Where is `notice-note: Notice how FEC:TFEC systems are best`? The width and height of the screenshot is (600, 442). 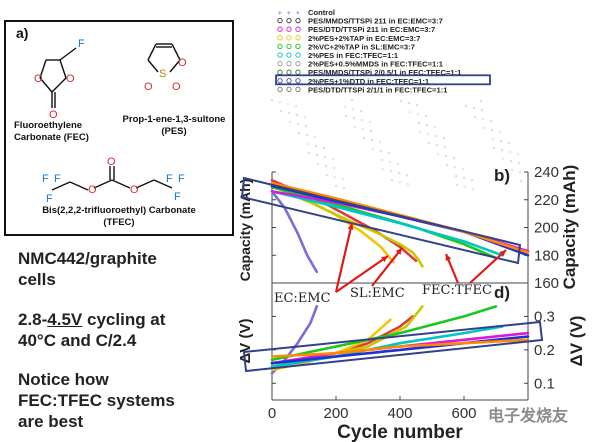 notice-note: Notice how FEC:TFEC systems are best is located at coordinates (96, 400).